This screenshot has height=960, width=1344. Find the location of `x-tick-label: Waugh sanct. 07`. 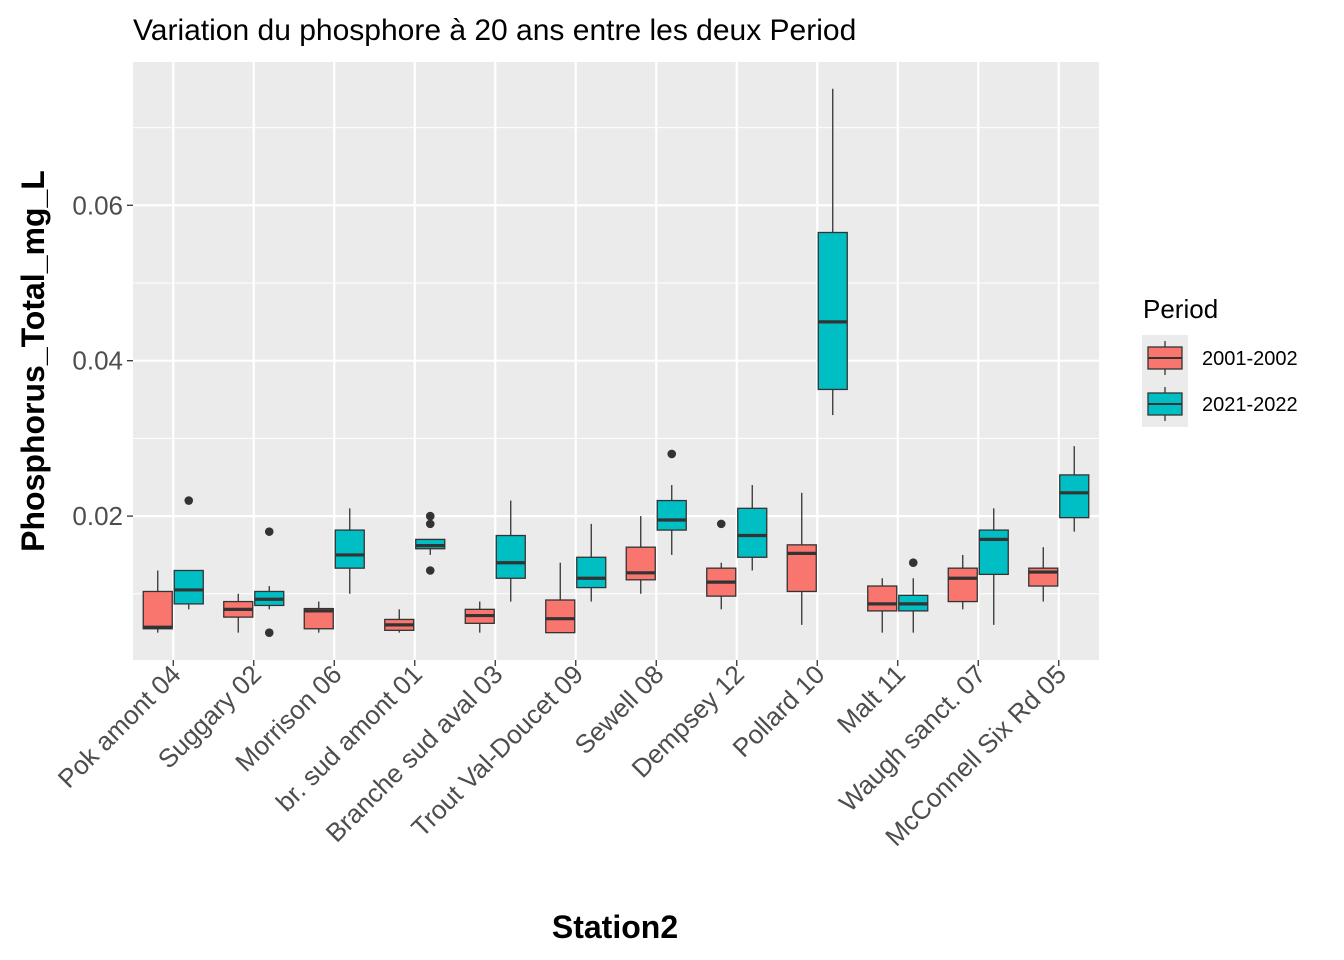

x-tick-label: Waugh sanct. 07 is located at coordinates (912, 738).